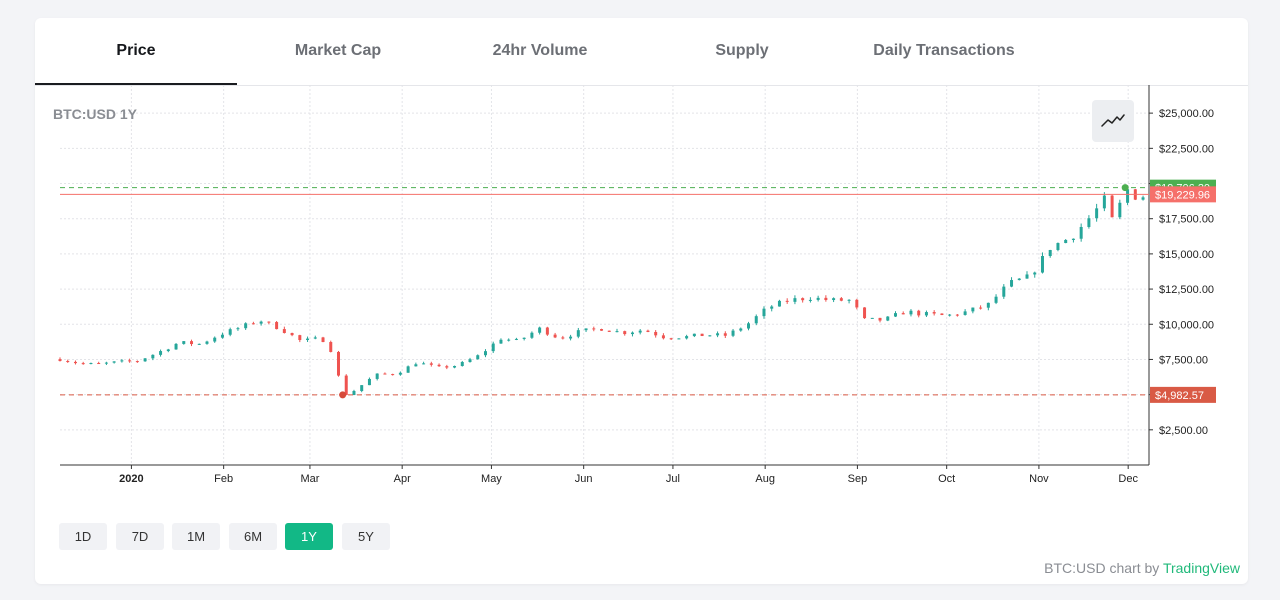 The height and width of the screenshot is (600, 1280). Describe the element at coordinates (253, 536) in the screenshot. I see `range-6m-button: 6M` at that location.